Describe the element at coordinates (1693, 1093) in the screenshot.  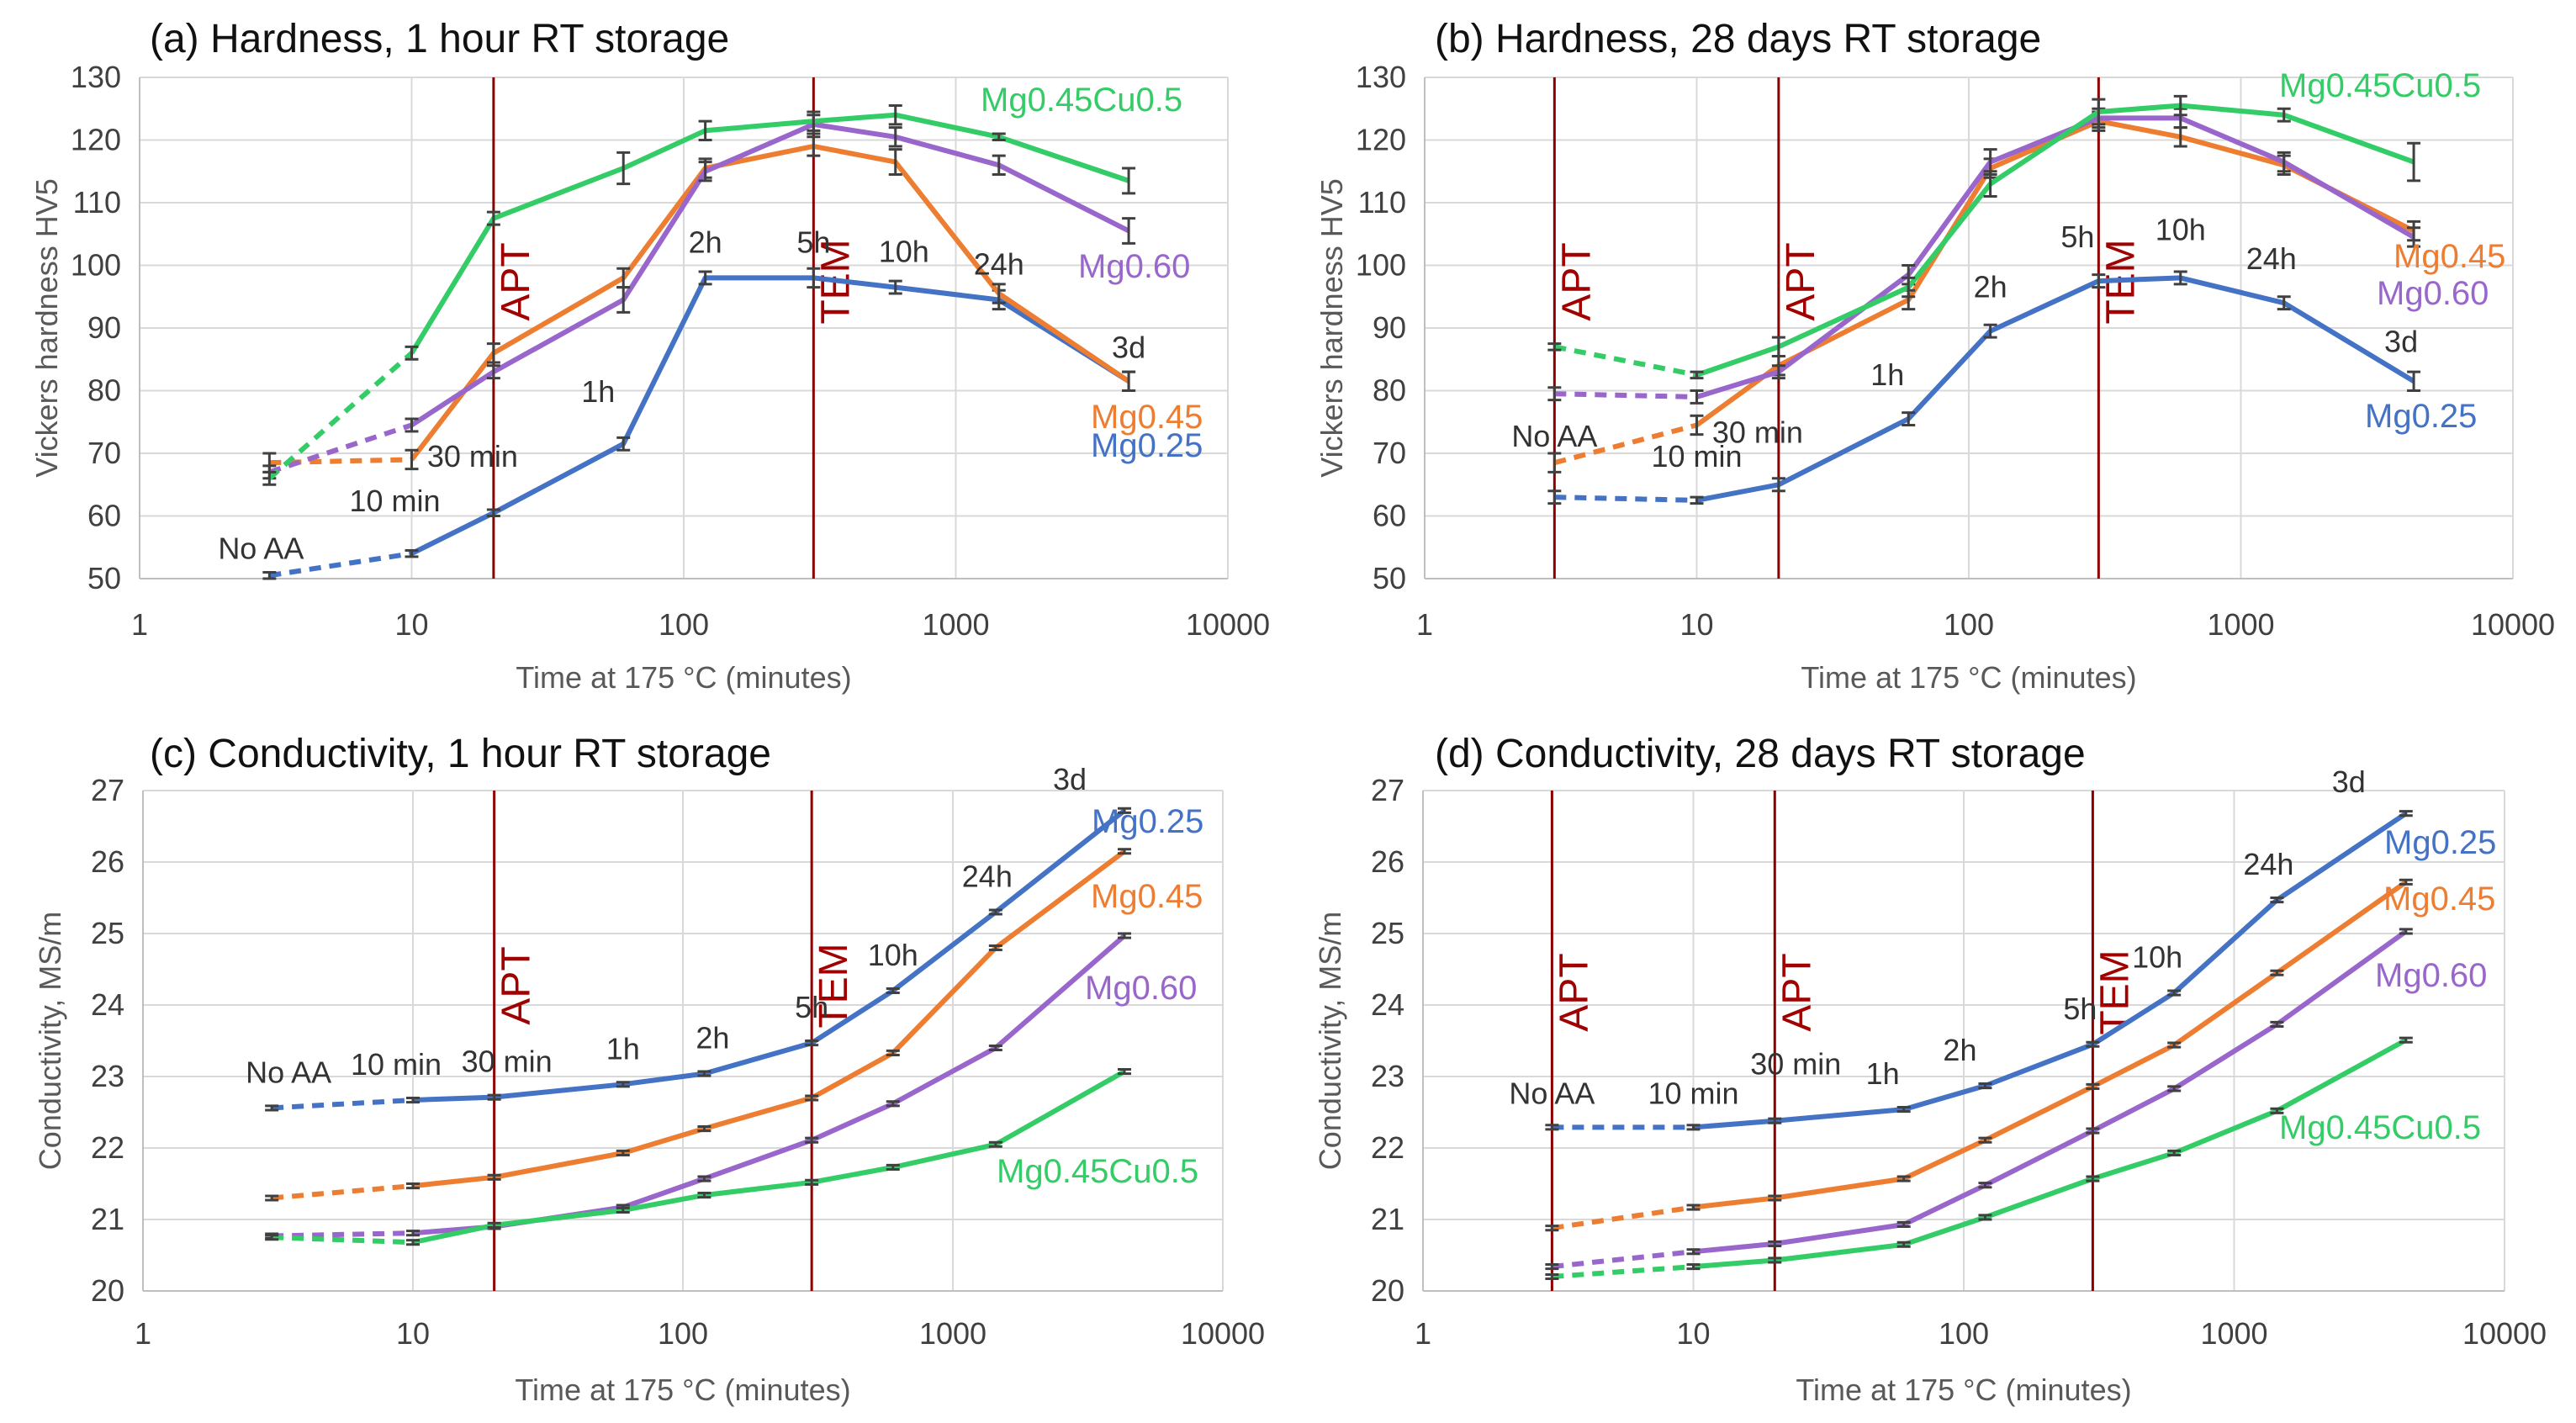
I see `time-point-label: 10 min` at that location.